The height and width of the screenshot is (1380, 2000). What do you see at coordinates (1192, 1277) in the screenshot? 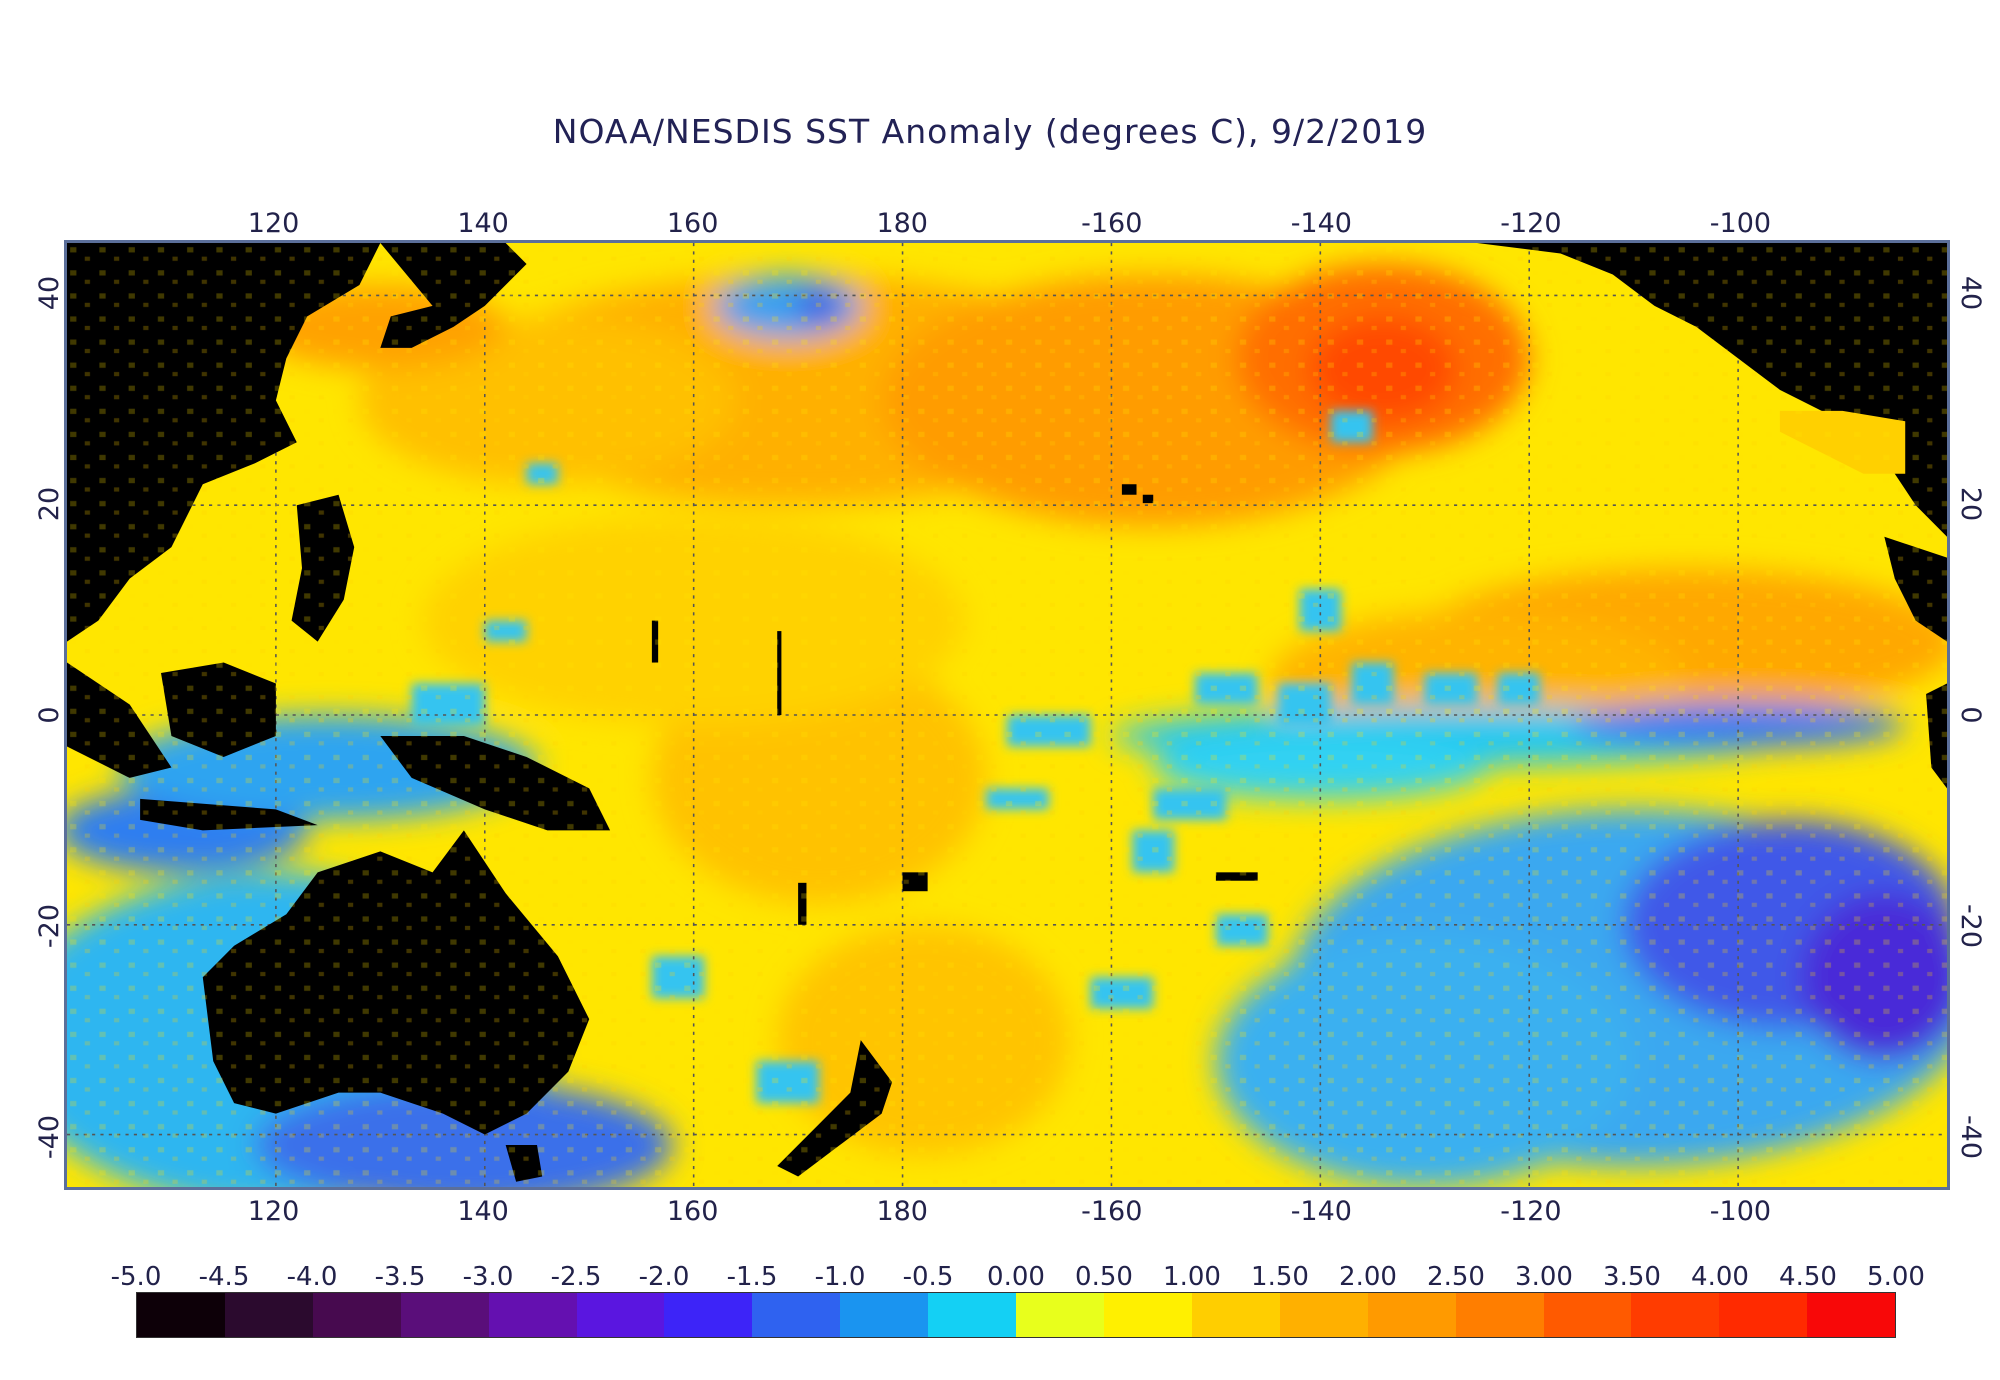
I see `colorbar-label: 1.00` at bounding box center [1192, 1277].